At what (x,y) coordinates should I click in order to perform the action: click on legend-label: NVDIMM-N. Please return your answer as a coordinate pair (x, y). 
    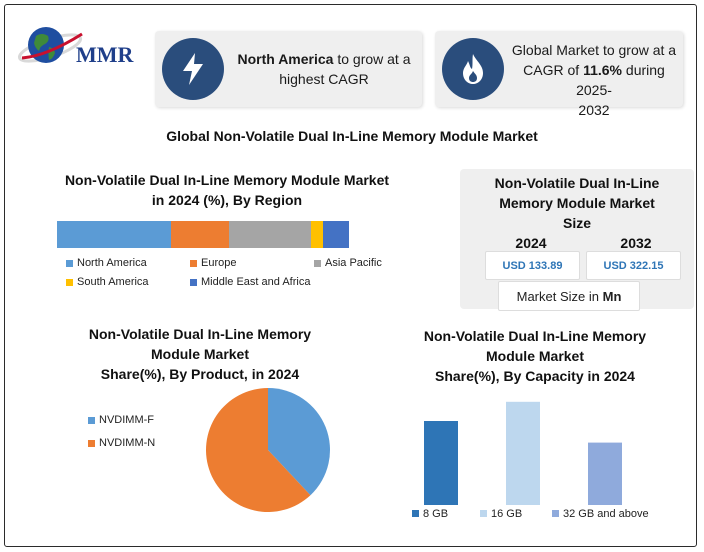
    Looking at the image, I should click on (127, 443).